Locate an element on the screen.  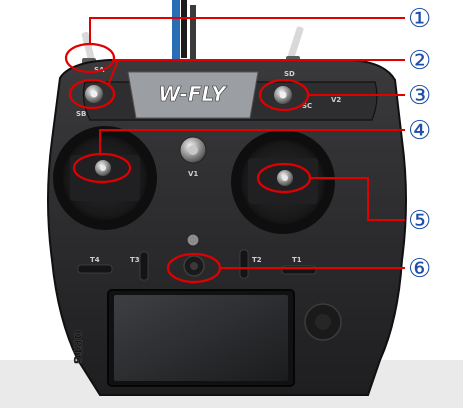
lcd-screen is located at coordinates (201, 338).